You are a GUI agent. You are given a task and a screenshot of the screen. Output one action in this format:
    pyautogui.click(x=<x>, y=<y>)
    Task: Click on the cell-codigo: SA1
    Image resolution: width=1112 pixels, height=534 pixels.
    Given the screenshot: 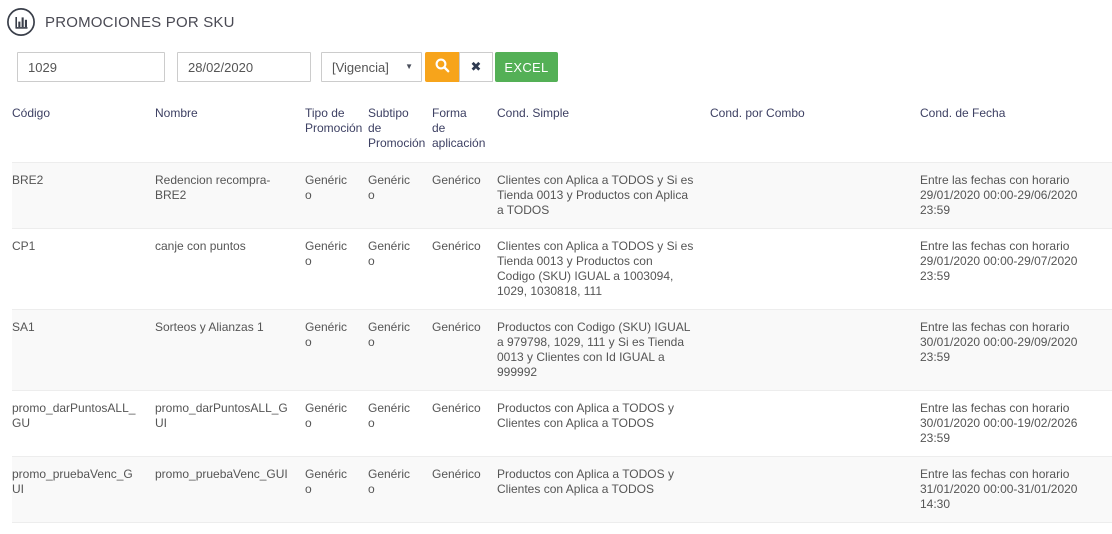 What is the action you would take?
    pyautogui.click(x=23, y=327)
    